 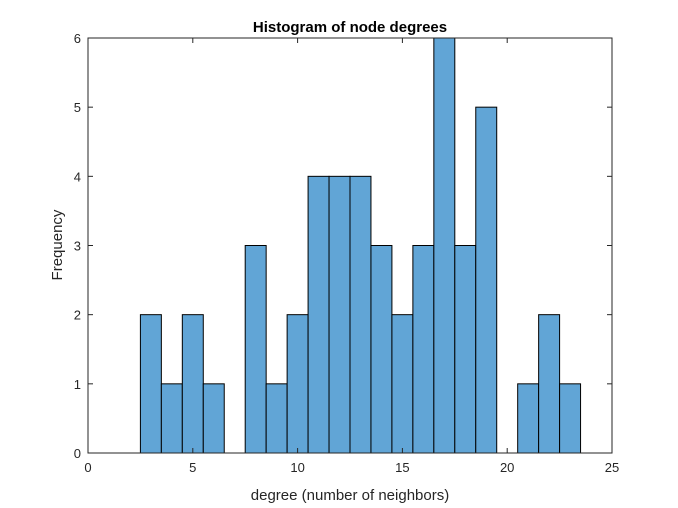 What do you see at coordinates (192, 467) in the screenshot?
I see `x-tick-label: 5` at bounding box center [192, 467].